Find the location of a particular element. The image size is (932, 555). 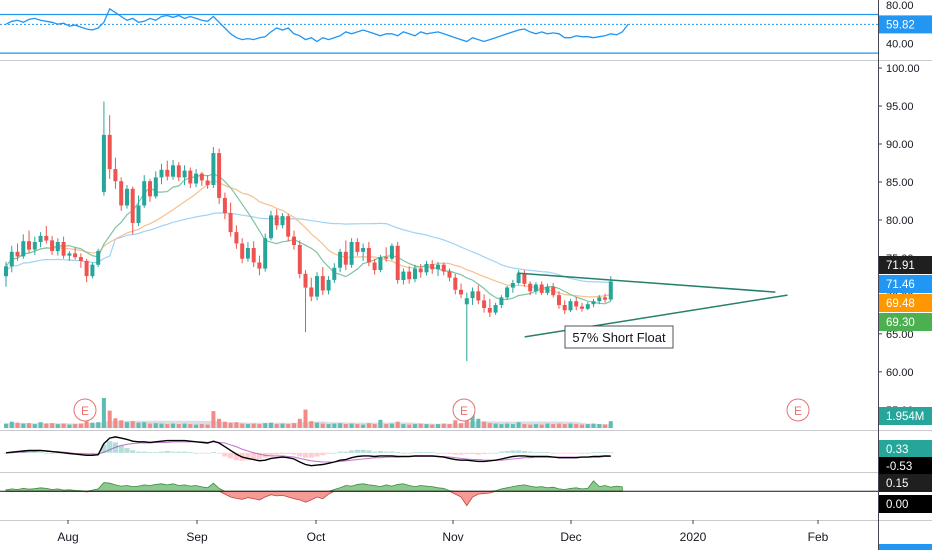

price-tick-label: 65.00 is located at coordinates (900, 335).